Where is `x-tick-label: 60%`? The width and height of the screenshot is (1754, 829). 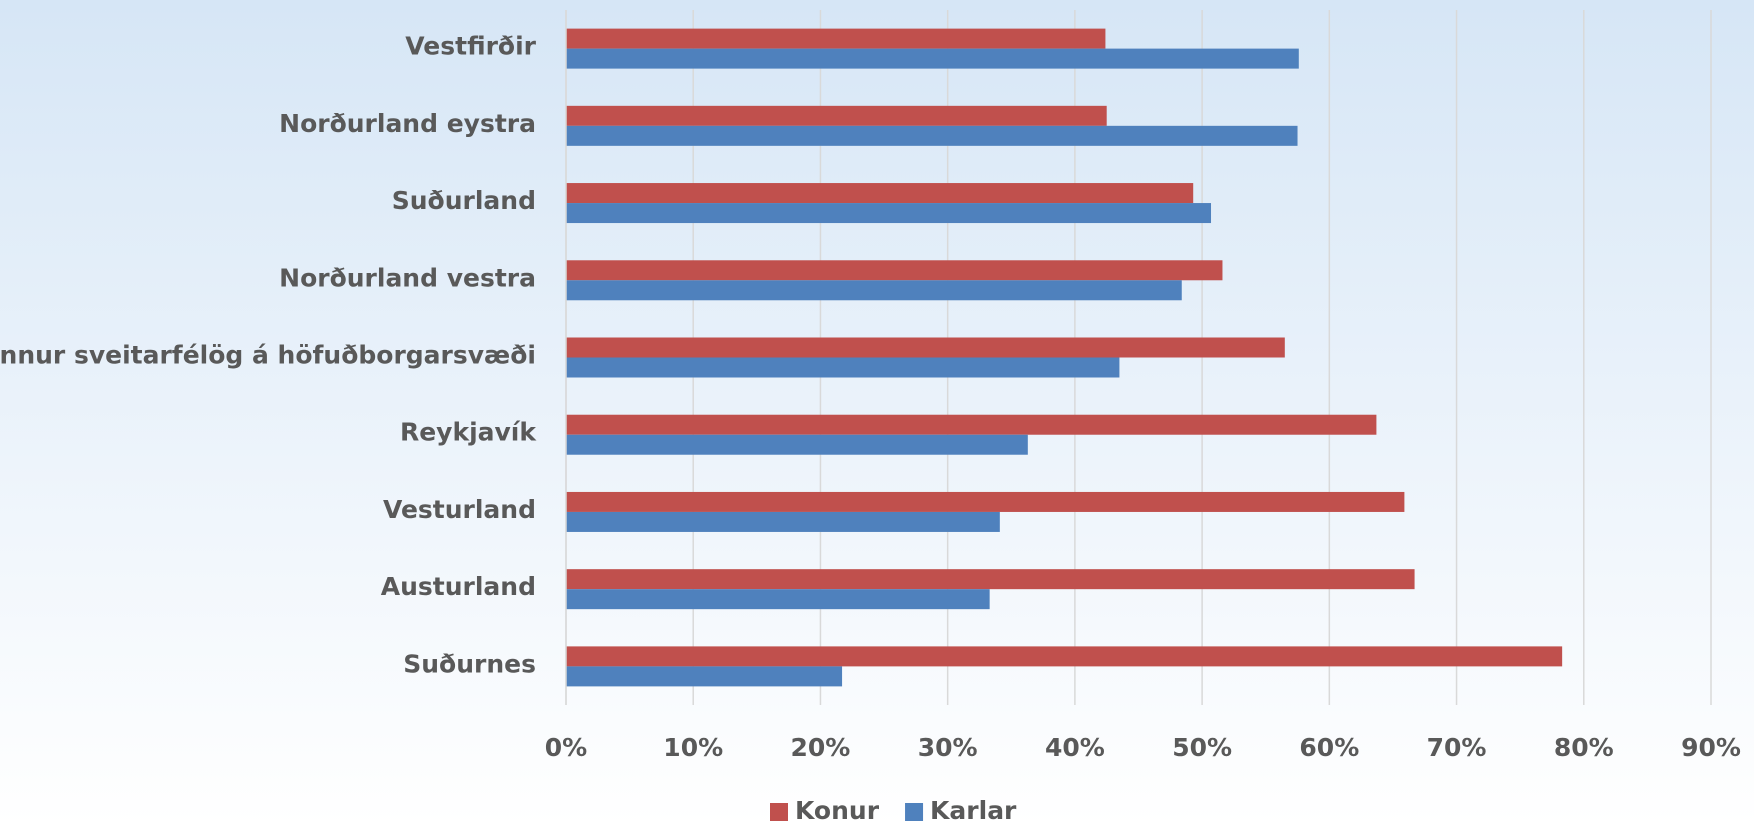 x-tick-label: 60% is located at coordinates (1329, 747).